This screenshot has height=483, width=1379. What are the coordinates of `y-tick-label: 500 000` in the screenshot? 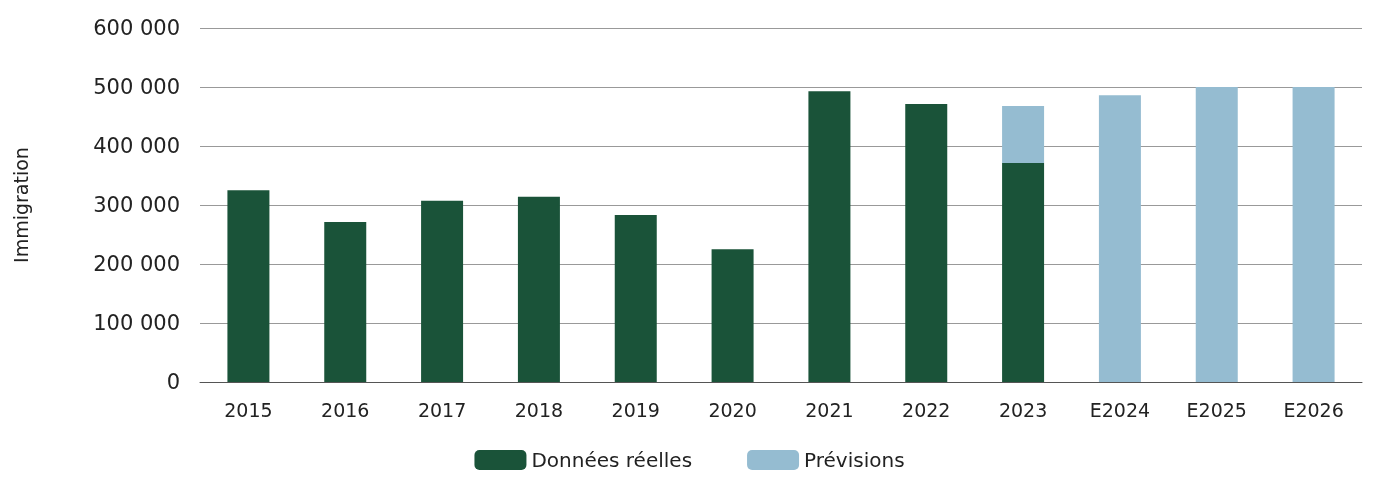 It's located at (136, 87).